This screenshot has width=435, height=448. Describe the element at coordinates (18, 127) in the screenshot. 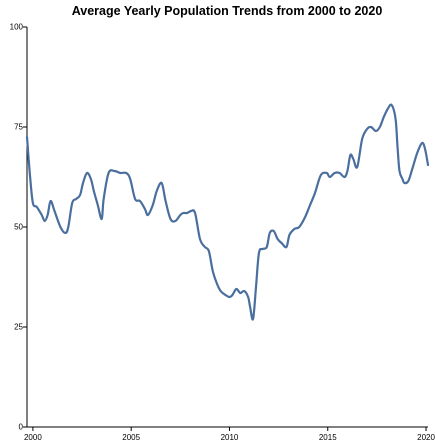

I see `y-tick-label: 75` at that location.